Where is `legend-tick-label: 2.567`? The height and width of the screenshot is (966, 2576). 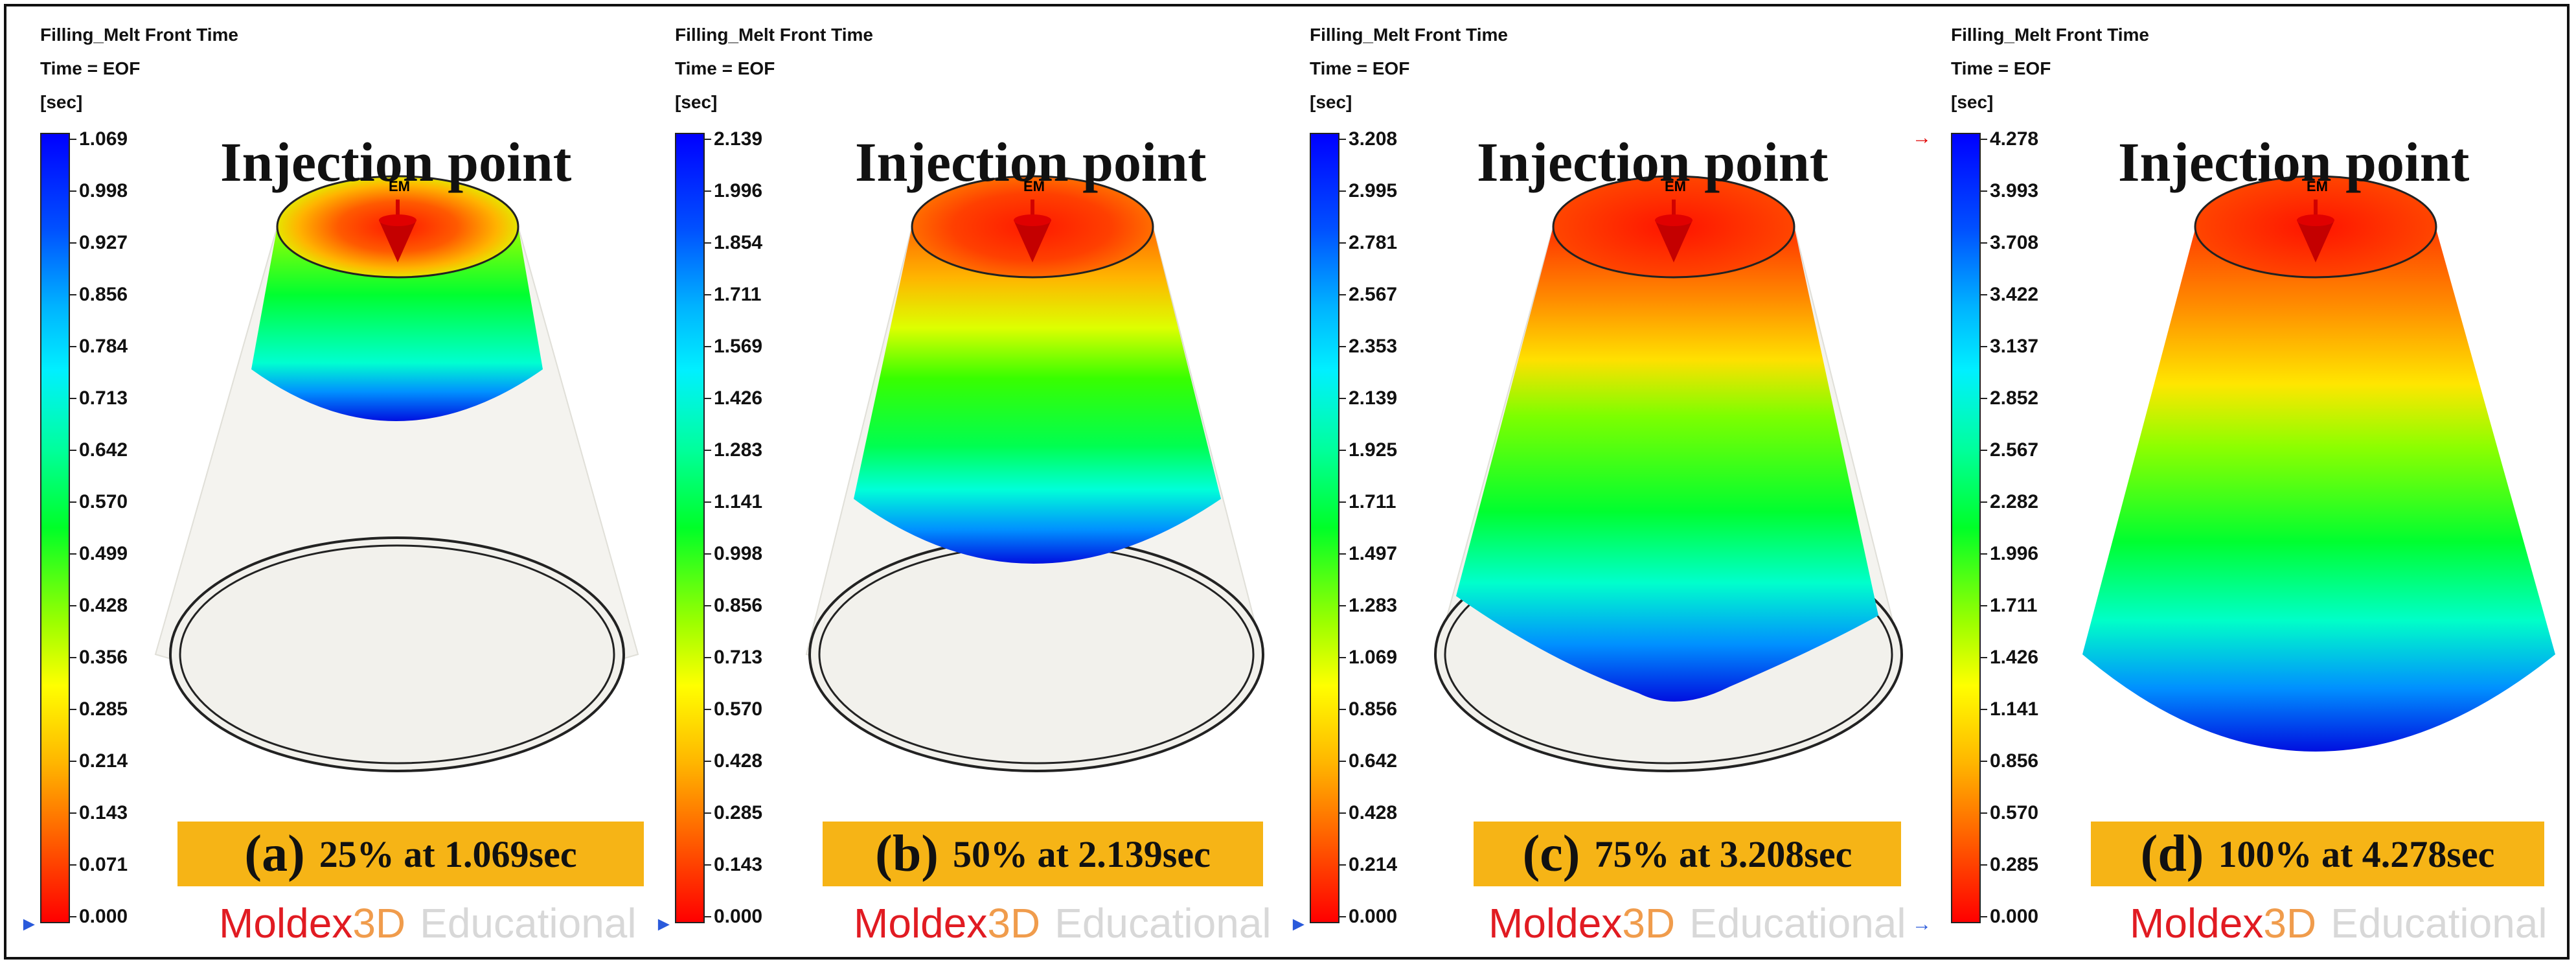
legend-tick-label: 2.567 is located at coordinates (1373, 294).